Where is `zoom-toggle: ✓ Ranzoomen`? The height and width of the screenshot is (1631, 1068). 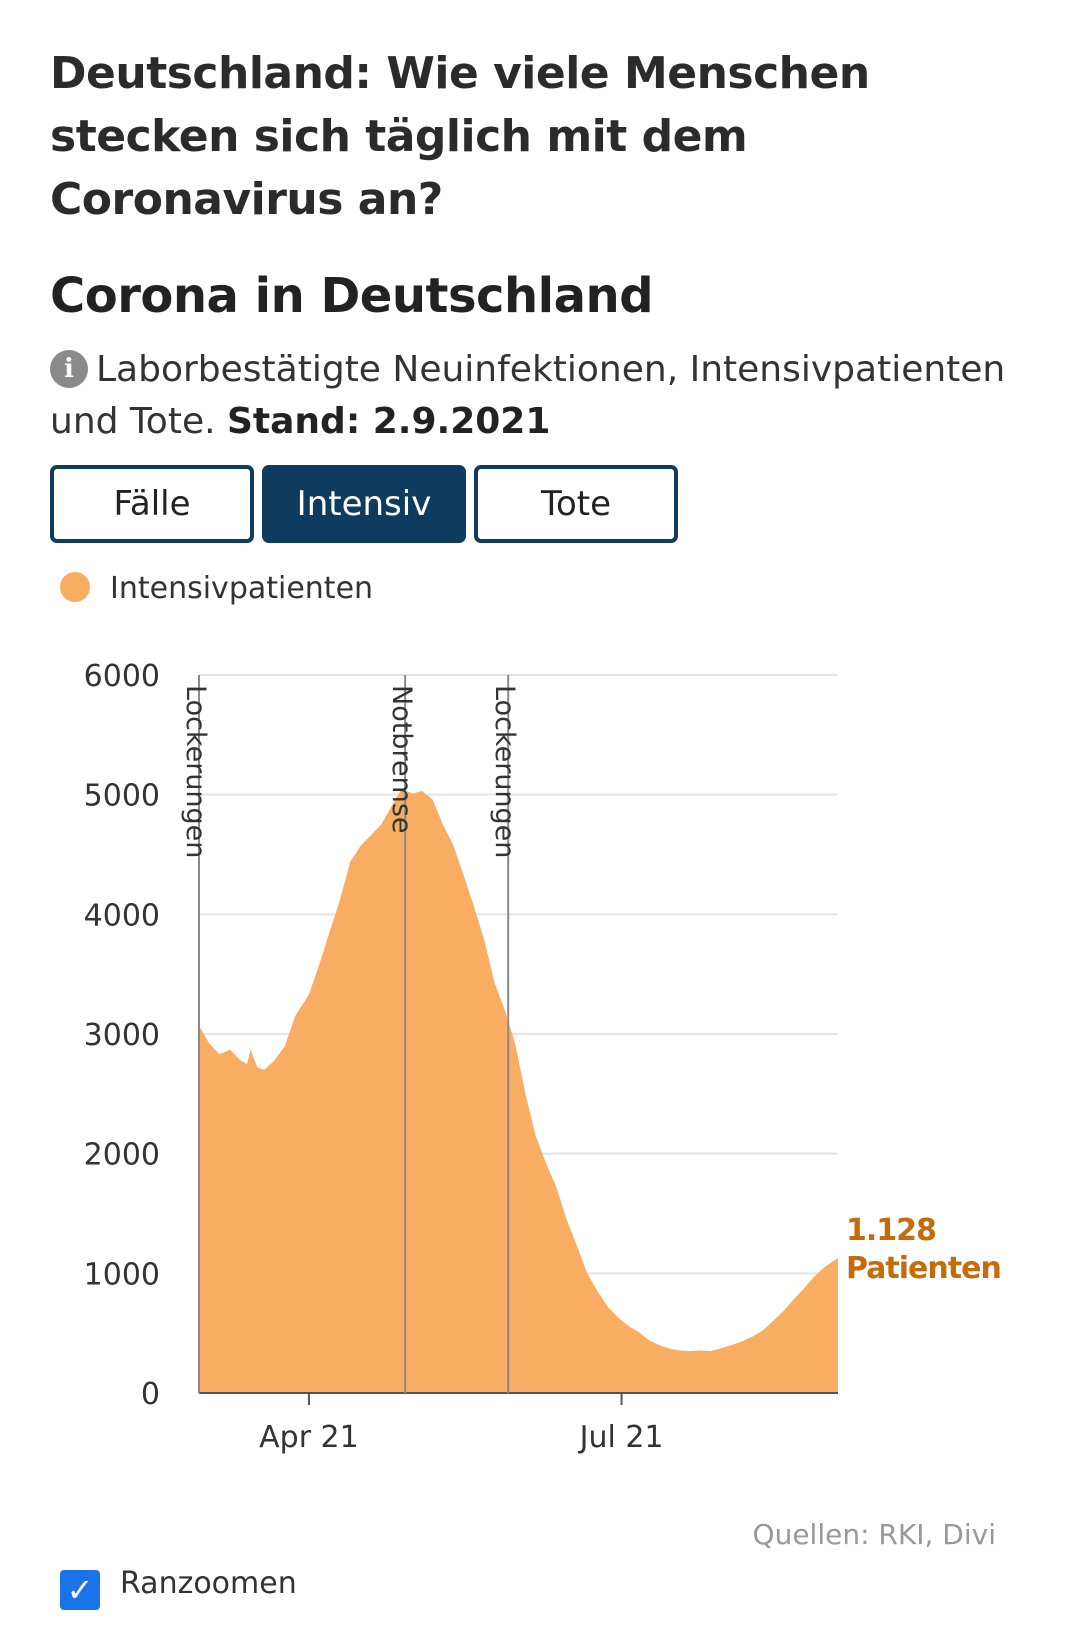 zoom-toggle: ✓ Ranzoomen is located at coordinates (178, 1588).